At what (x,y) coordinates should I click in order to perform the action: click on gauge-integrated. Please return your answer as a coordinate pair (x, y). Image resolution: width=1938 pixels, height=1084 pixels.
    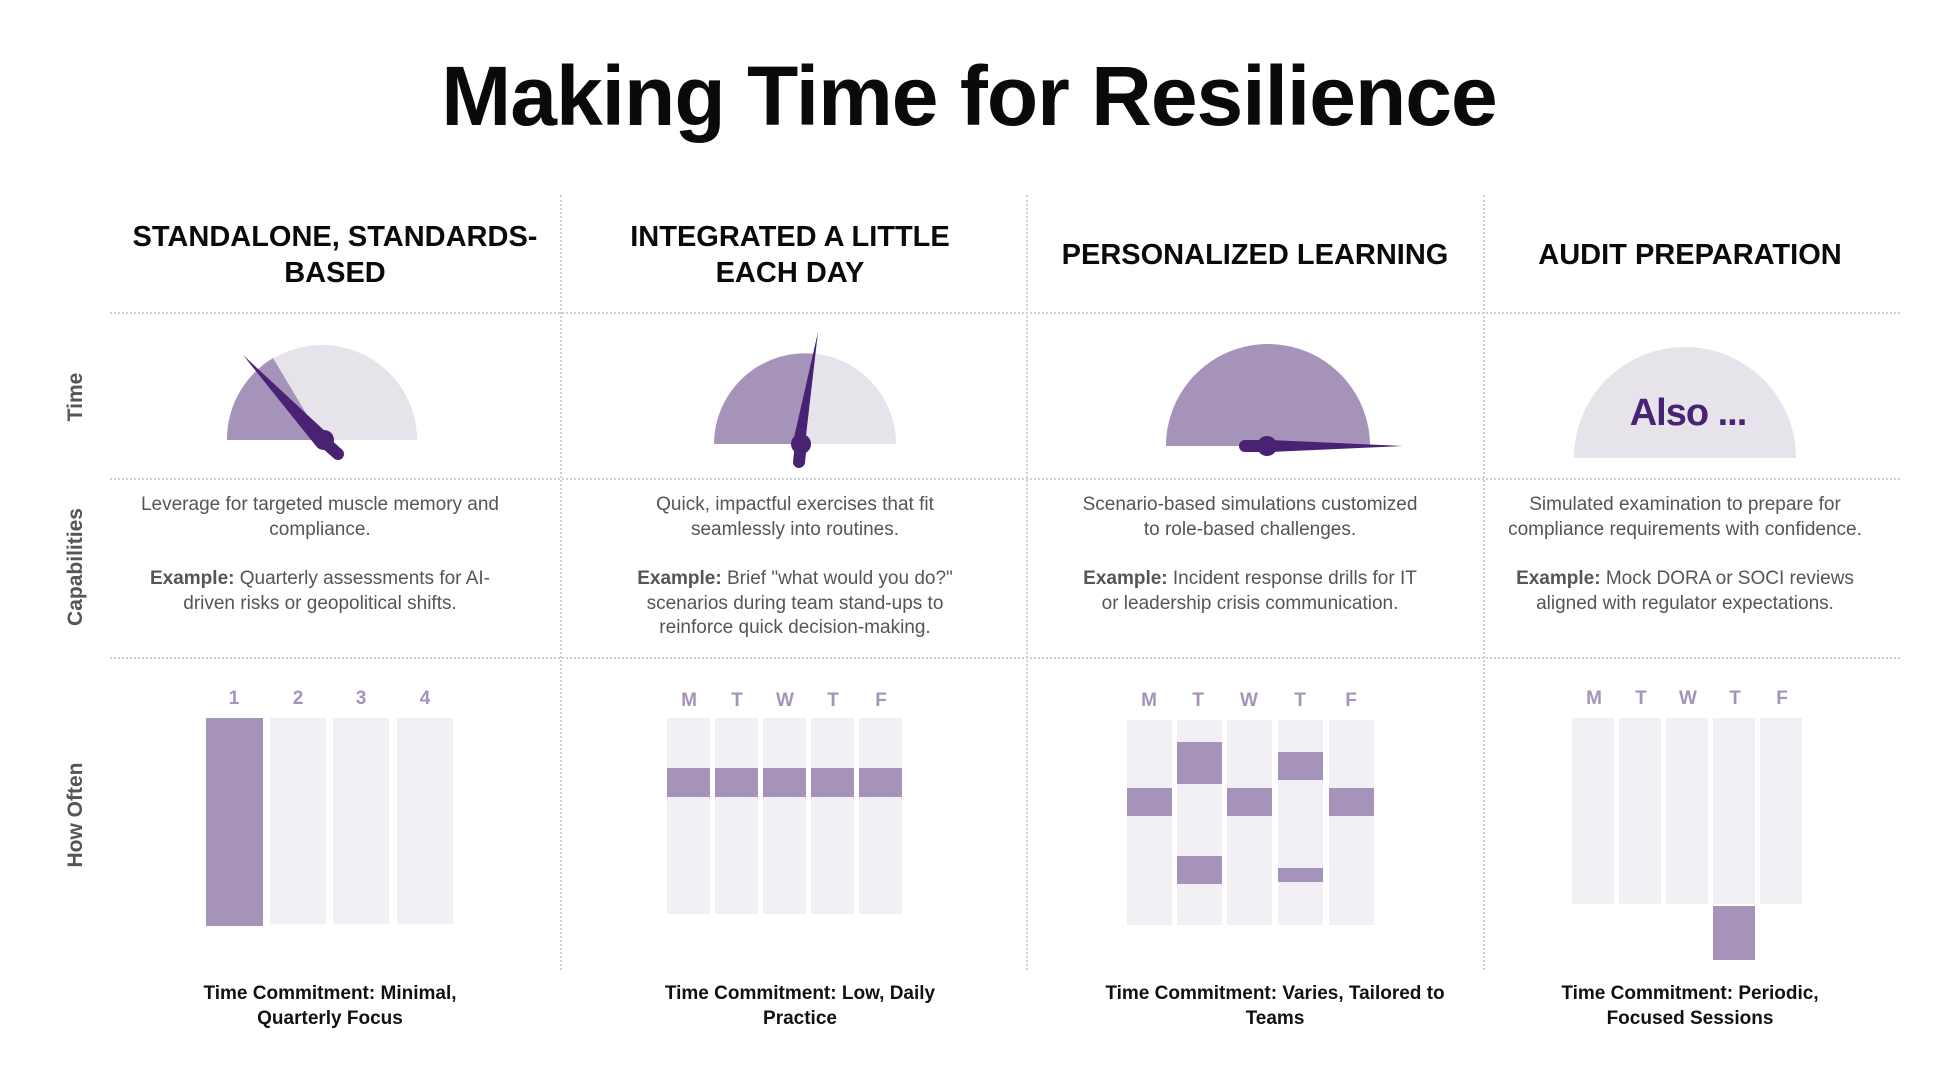
    Looking at the image, I should click on (805, 400).